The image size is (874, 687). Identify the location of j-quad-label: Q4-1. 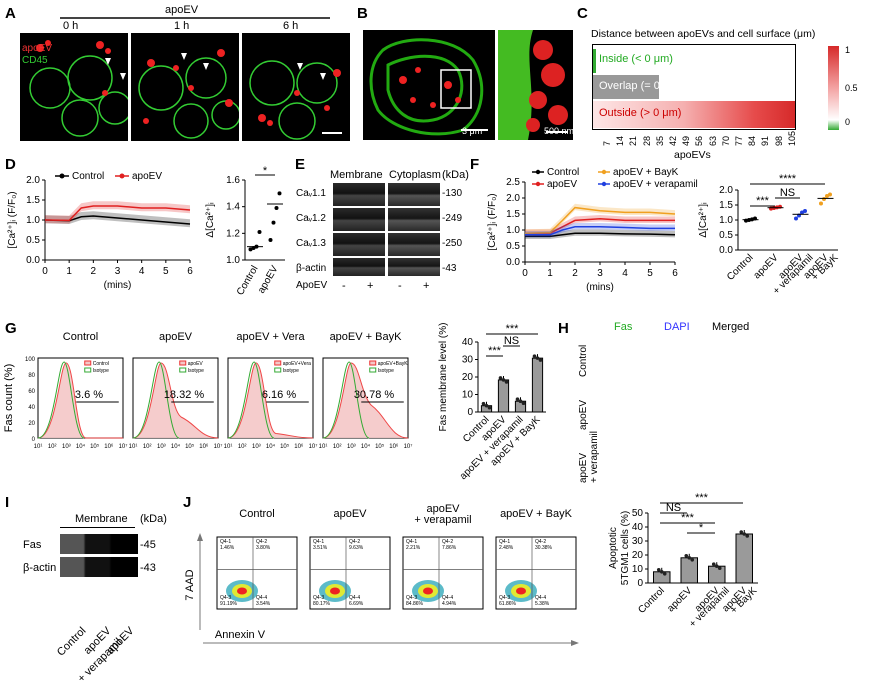
(504, 542).